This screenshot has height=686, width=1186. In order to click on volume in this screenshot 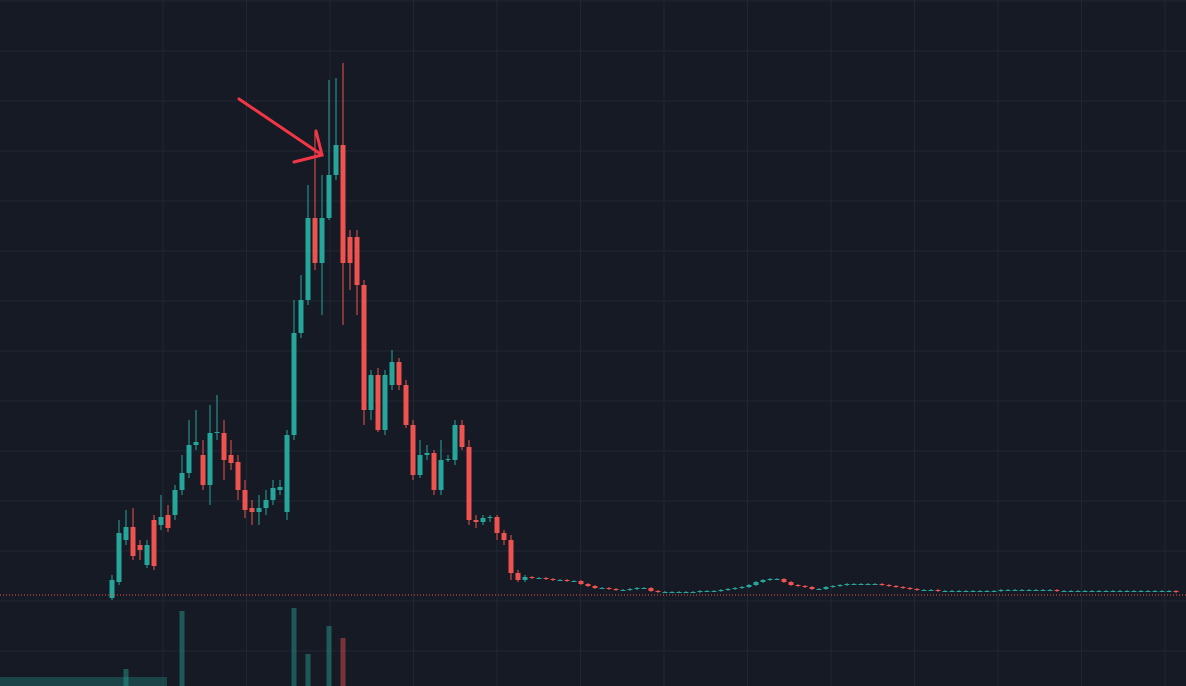, I will do `click(234, 647)`.